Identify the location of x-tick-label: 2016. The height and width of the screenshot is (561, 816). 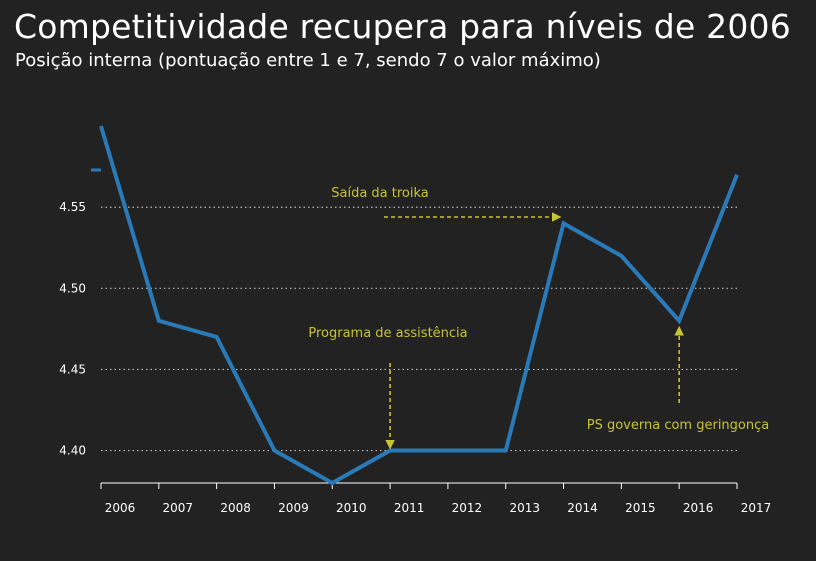
(698, 508).